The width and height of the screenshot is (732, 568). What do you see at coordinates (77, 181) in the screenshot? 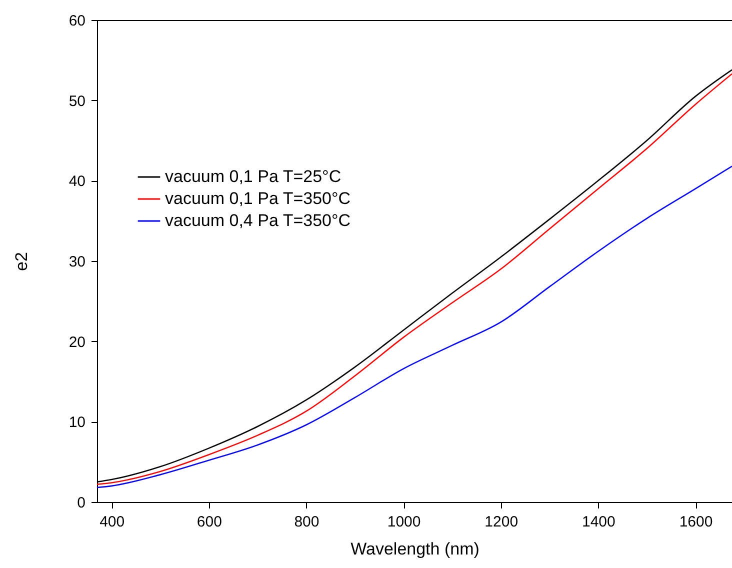
I see `y-tick-label: 40` at bounding box center [77, 181].